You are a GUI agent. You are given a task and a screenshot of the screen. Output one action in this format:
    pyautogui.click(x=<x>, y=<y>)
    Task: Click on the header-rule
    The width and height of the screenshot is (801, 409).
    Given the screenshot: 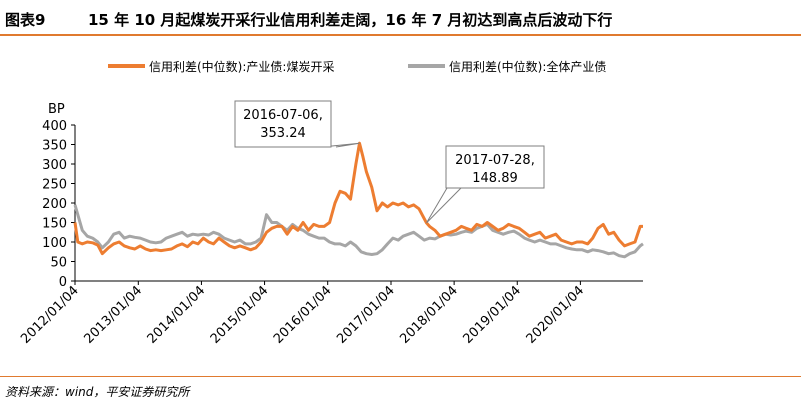 What is the action you would take?
    pyautogui.click(x=400, y=35)
    